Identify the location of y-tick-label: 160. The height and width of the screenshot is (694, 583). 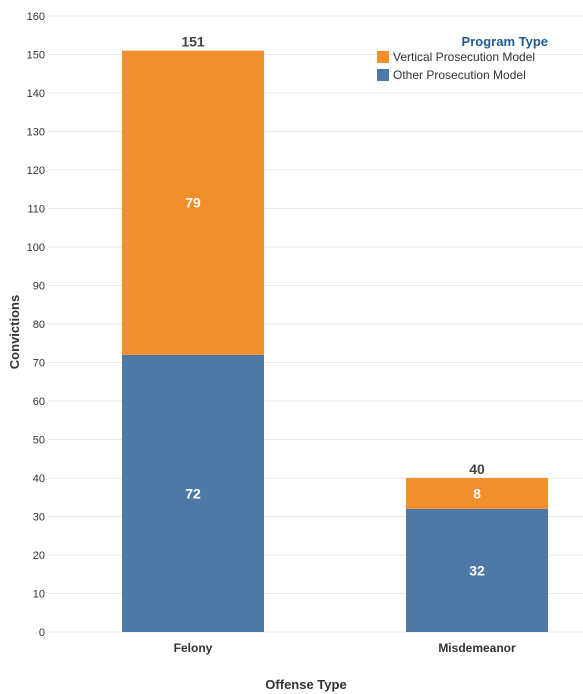
(36, 17).